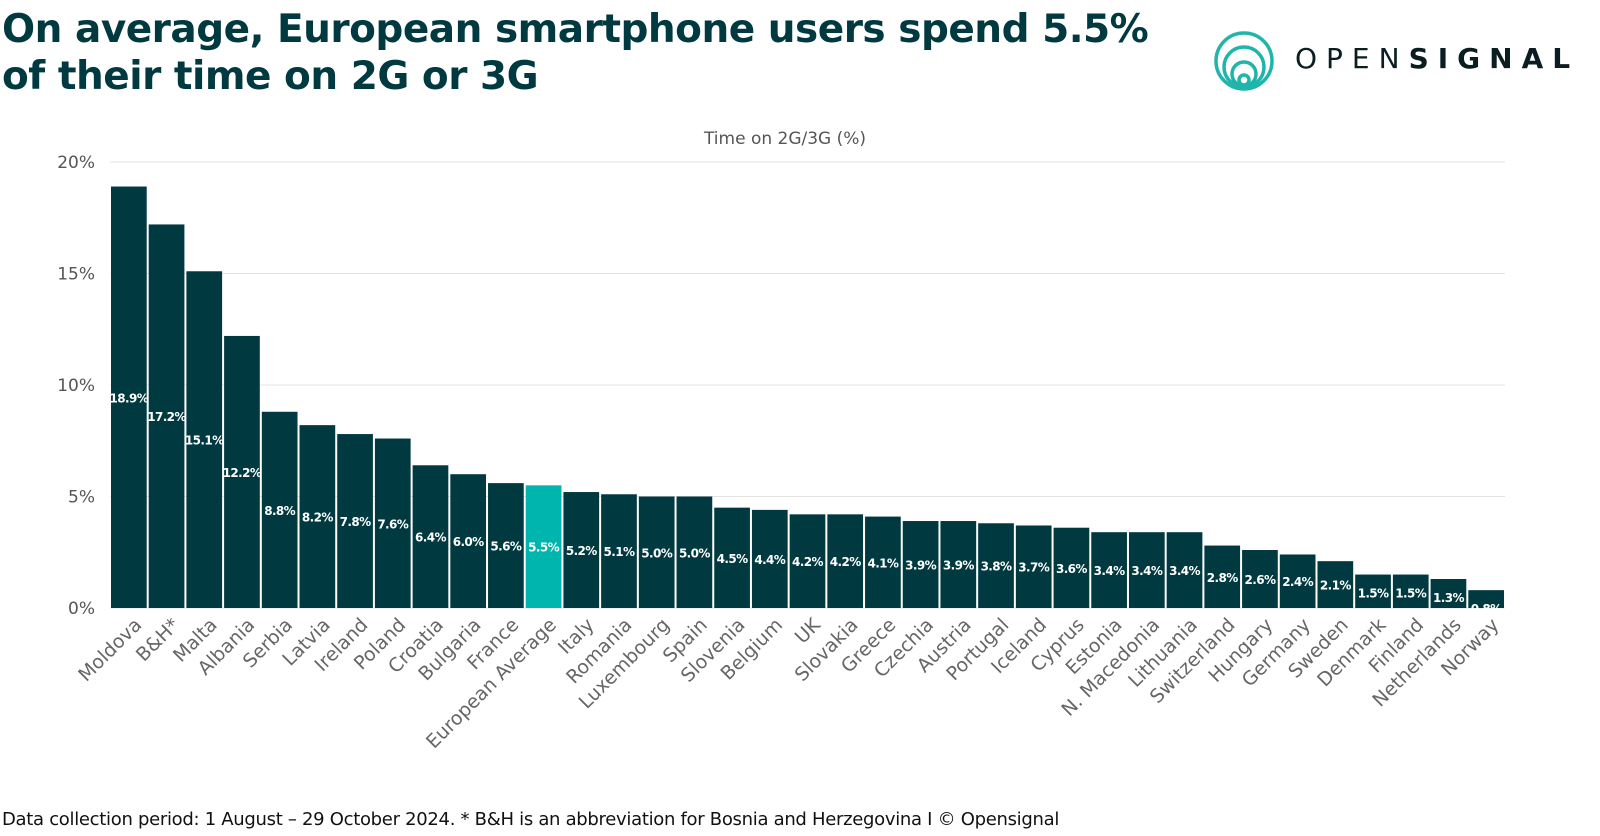 The height and width of the screenshot is (836, 1600). I want to click on y-tick-label: 0%, so click(81, 609).